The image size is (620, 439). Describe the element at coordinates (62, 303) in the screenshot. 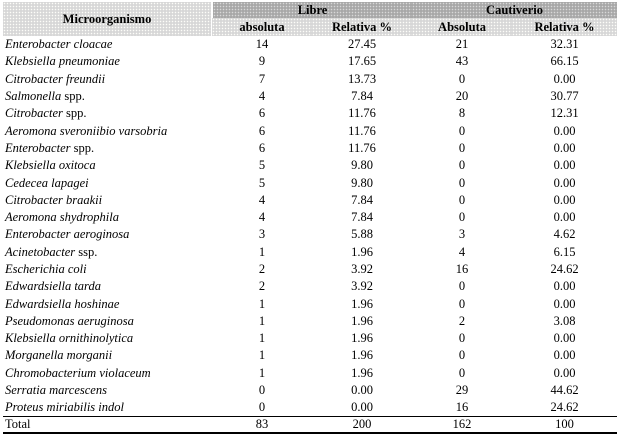

I see `name-italic: Edwardsiella hoshinae` at that location.